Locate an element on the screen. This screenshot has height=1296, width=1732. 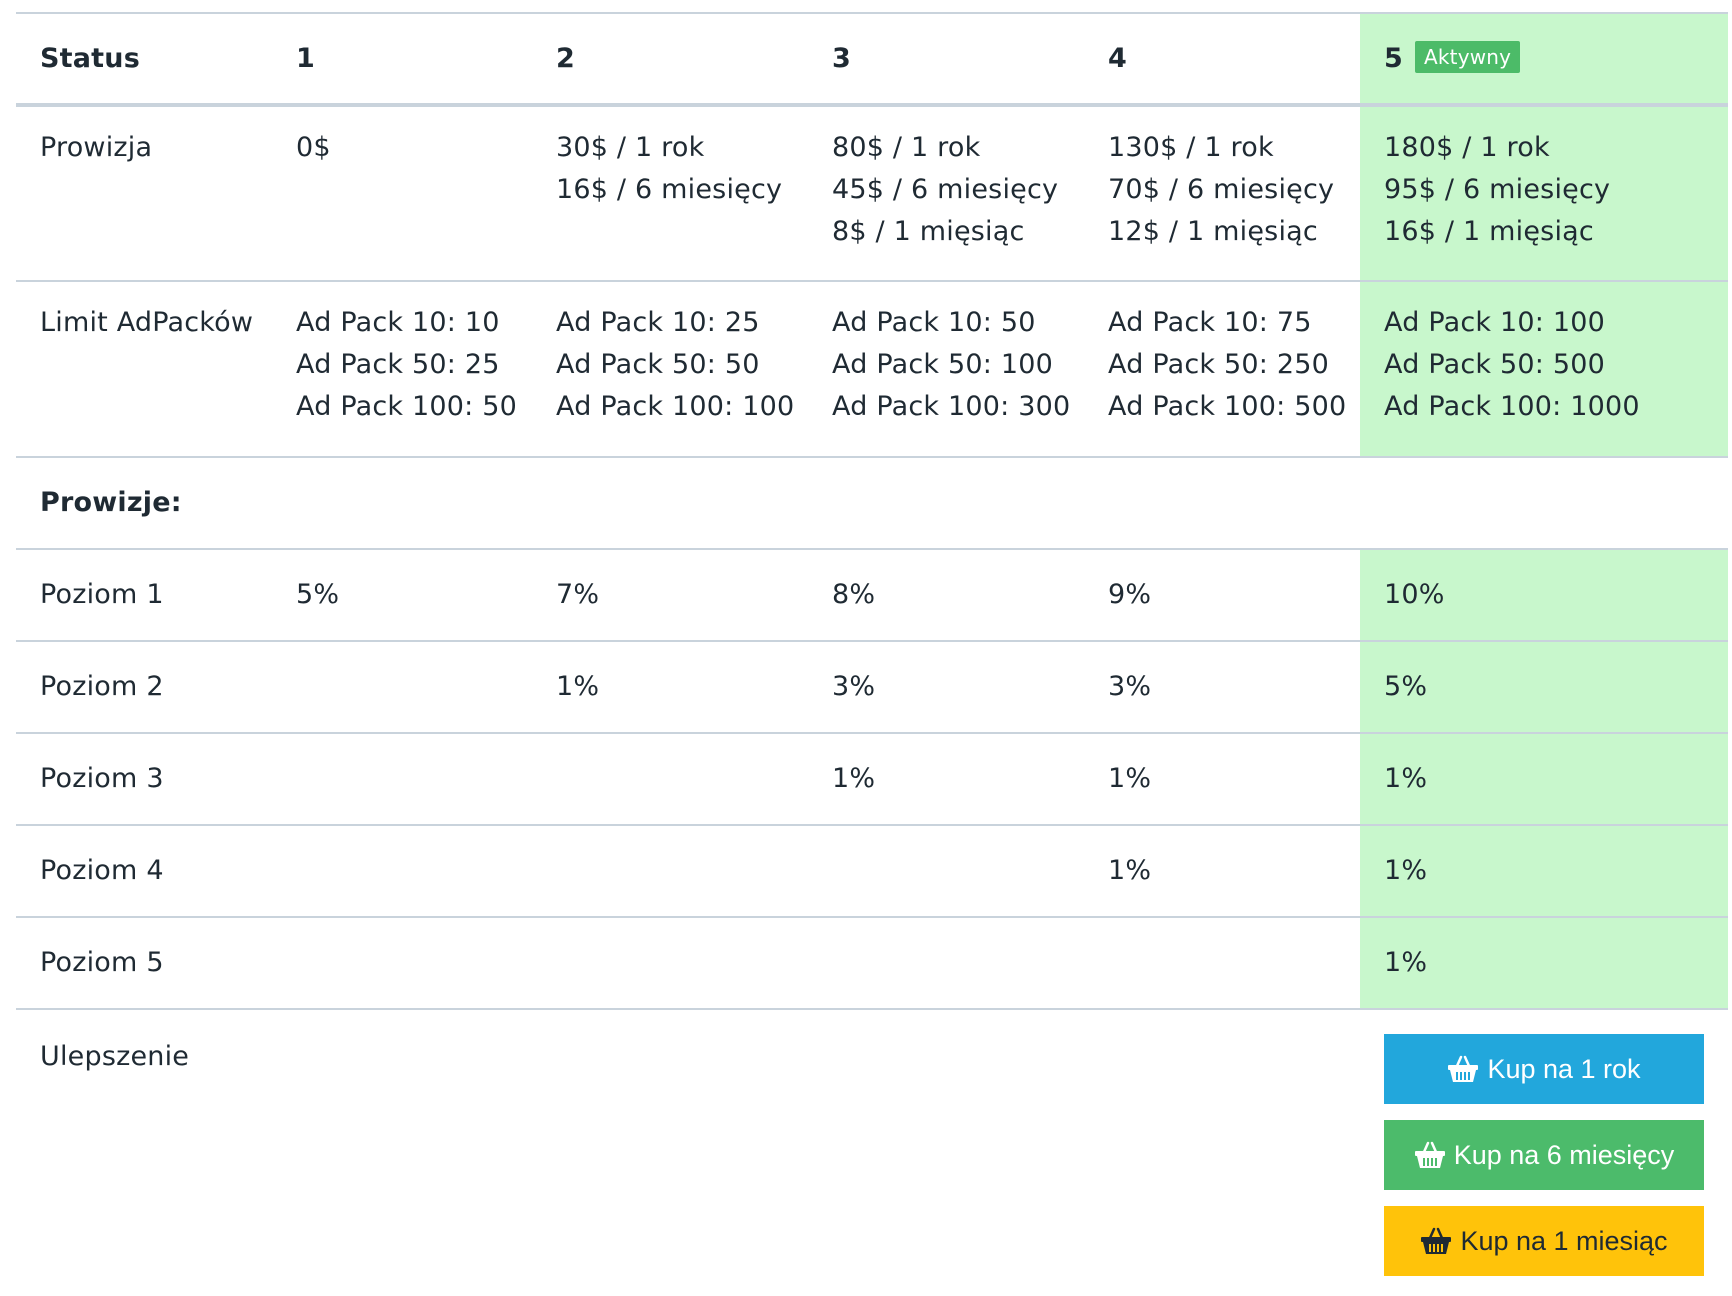
table-cell-active: 10% is located at coordinates (1544, 595).